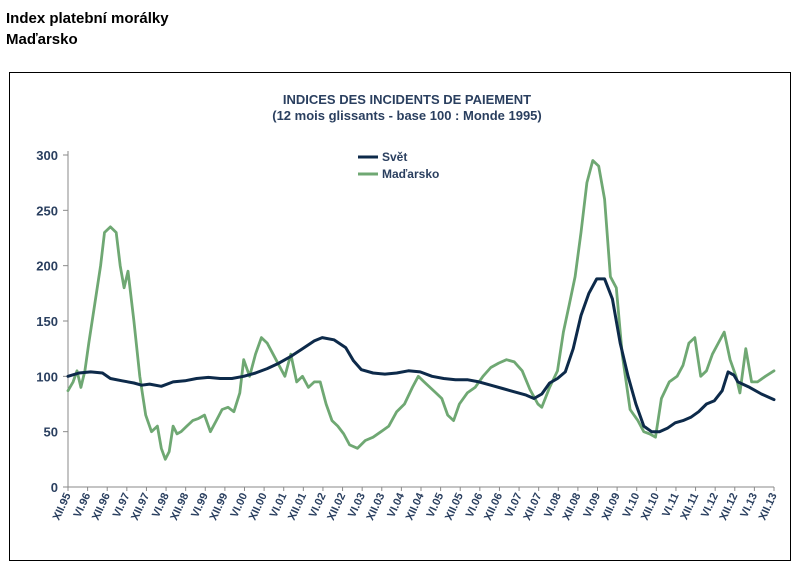  What do you see at coordinates (336, 506) in the screenshot?
I see `x-tick-label: XII.02` at bounding box center [336, 506].